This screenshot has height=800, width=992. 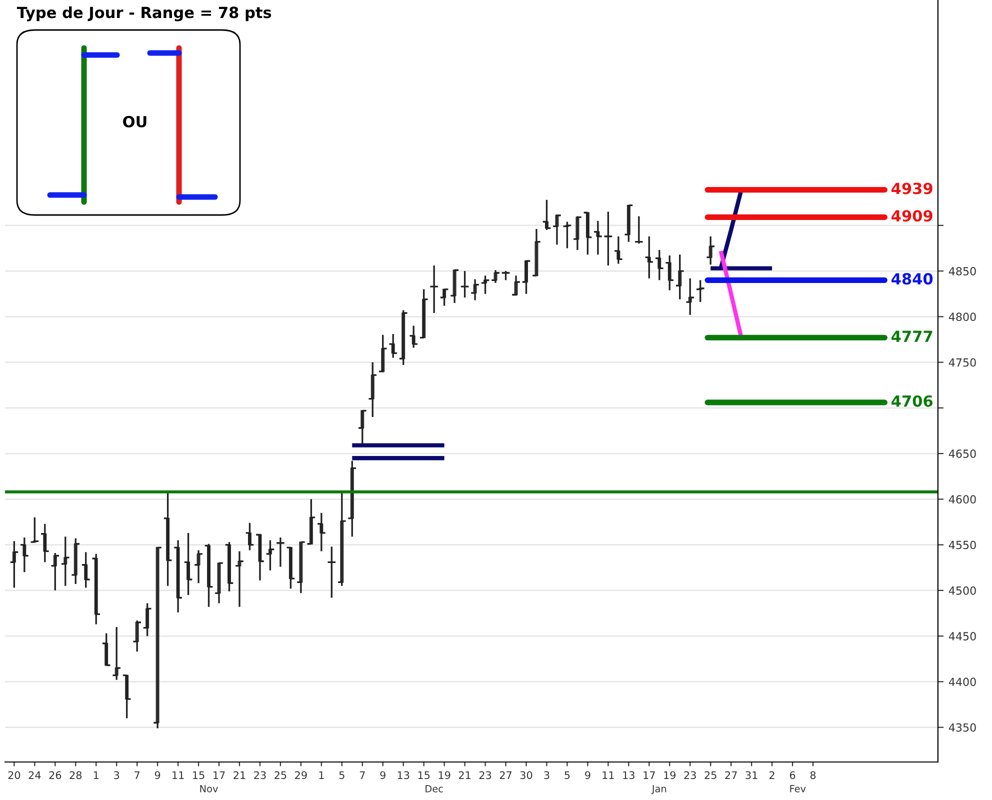 I want to click on ref-line-label: 4840, so click(x=912, y=279).